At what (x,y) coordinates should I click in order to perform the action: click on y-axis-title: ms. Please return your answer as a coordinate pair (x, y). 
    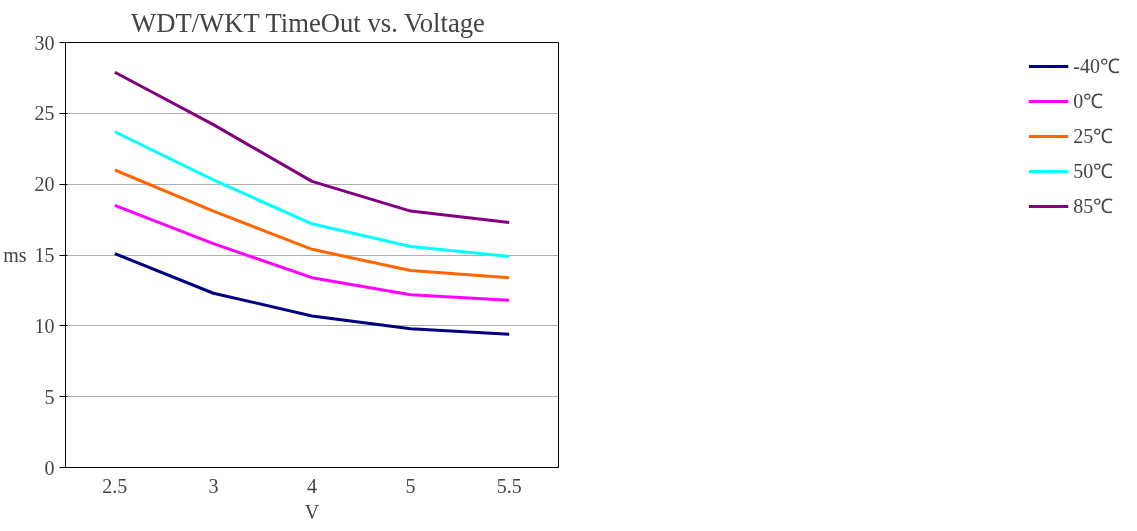
    Looking at the image, I should click on (15, 255).